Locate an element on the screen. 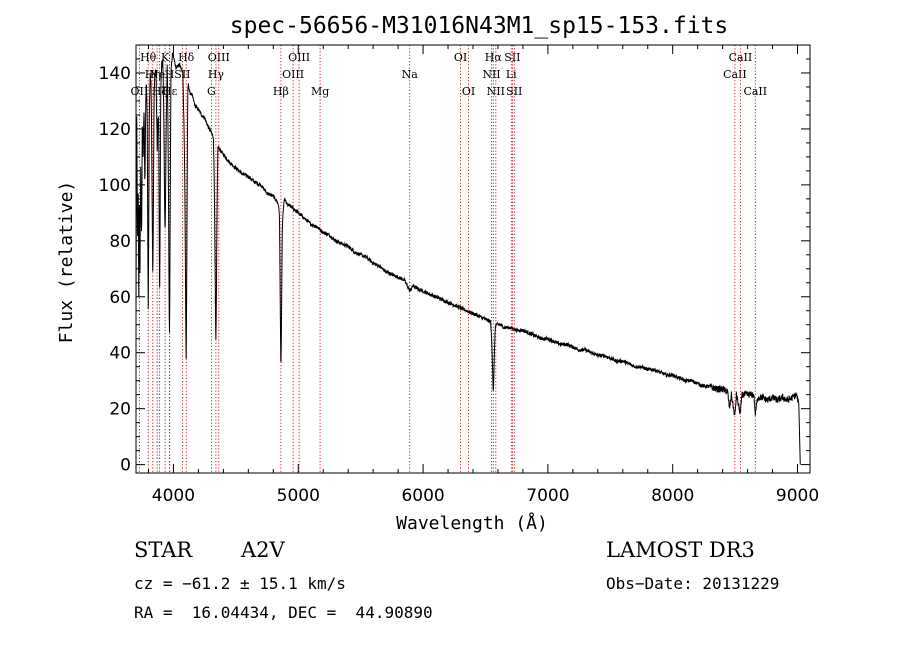  x-tick-label: 4000 is located at coordinates (173, 496).